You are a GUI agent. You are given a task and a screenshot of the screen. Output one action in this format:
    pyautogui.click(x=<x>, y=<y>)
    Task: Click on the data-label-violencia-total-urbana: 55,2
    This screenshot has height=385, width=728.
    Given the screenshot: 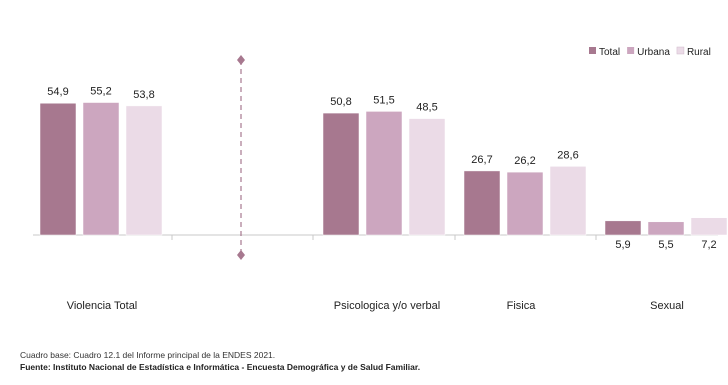 What is the action you would take?
    pyautogui.click(x=100, y=92)
    